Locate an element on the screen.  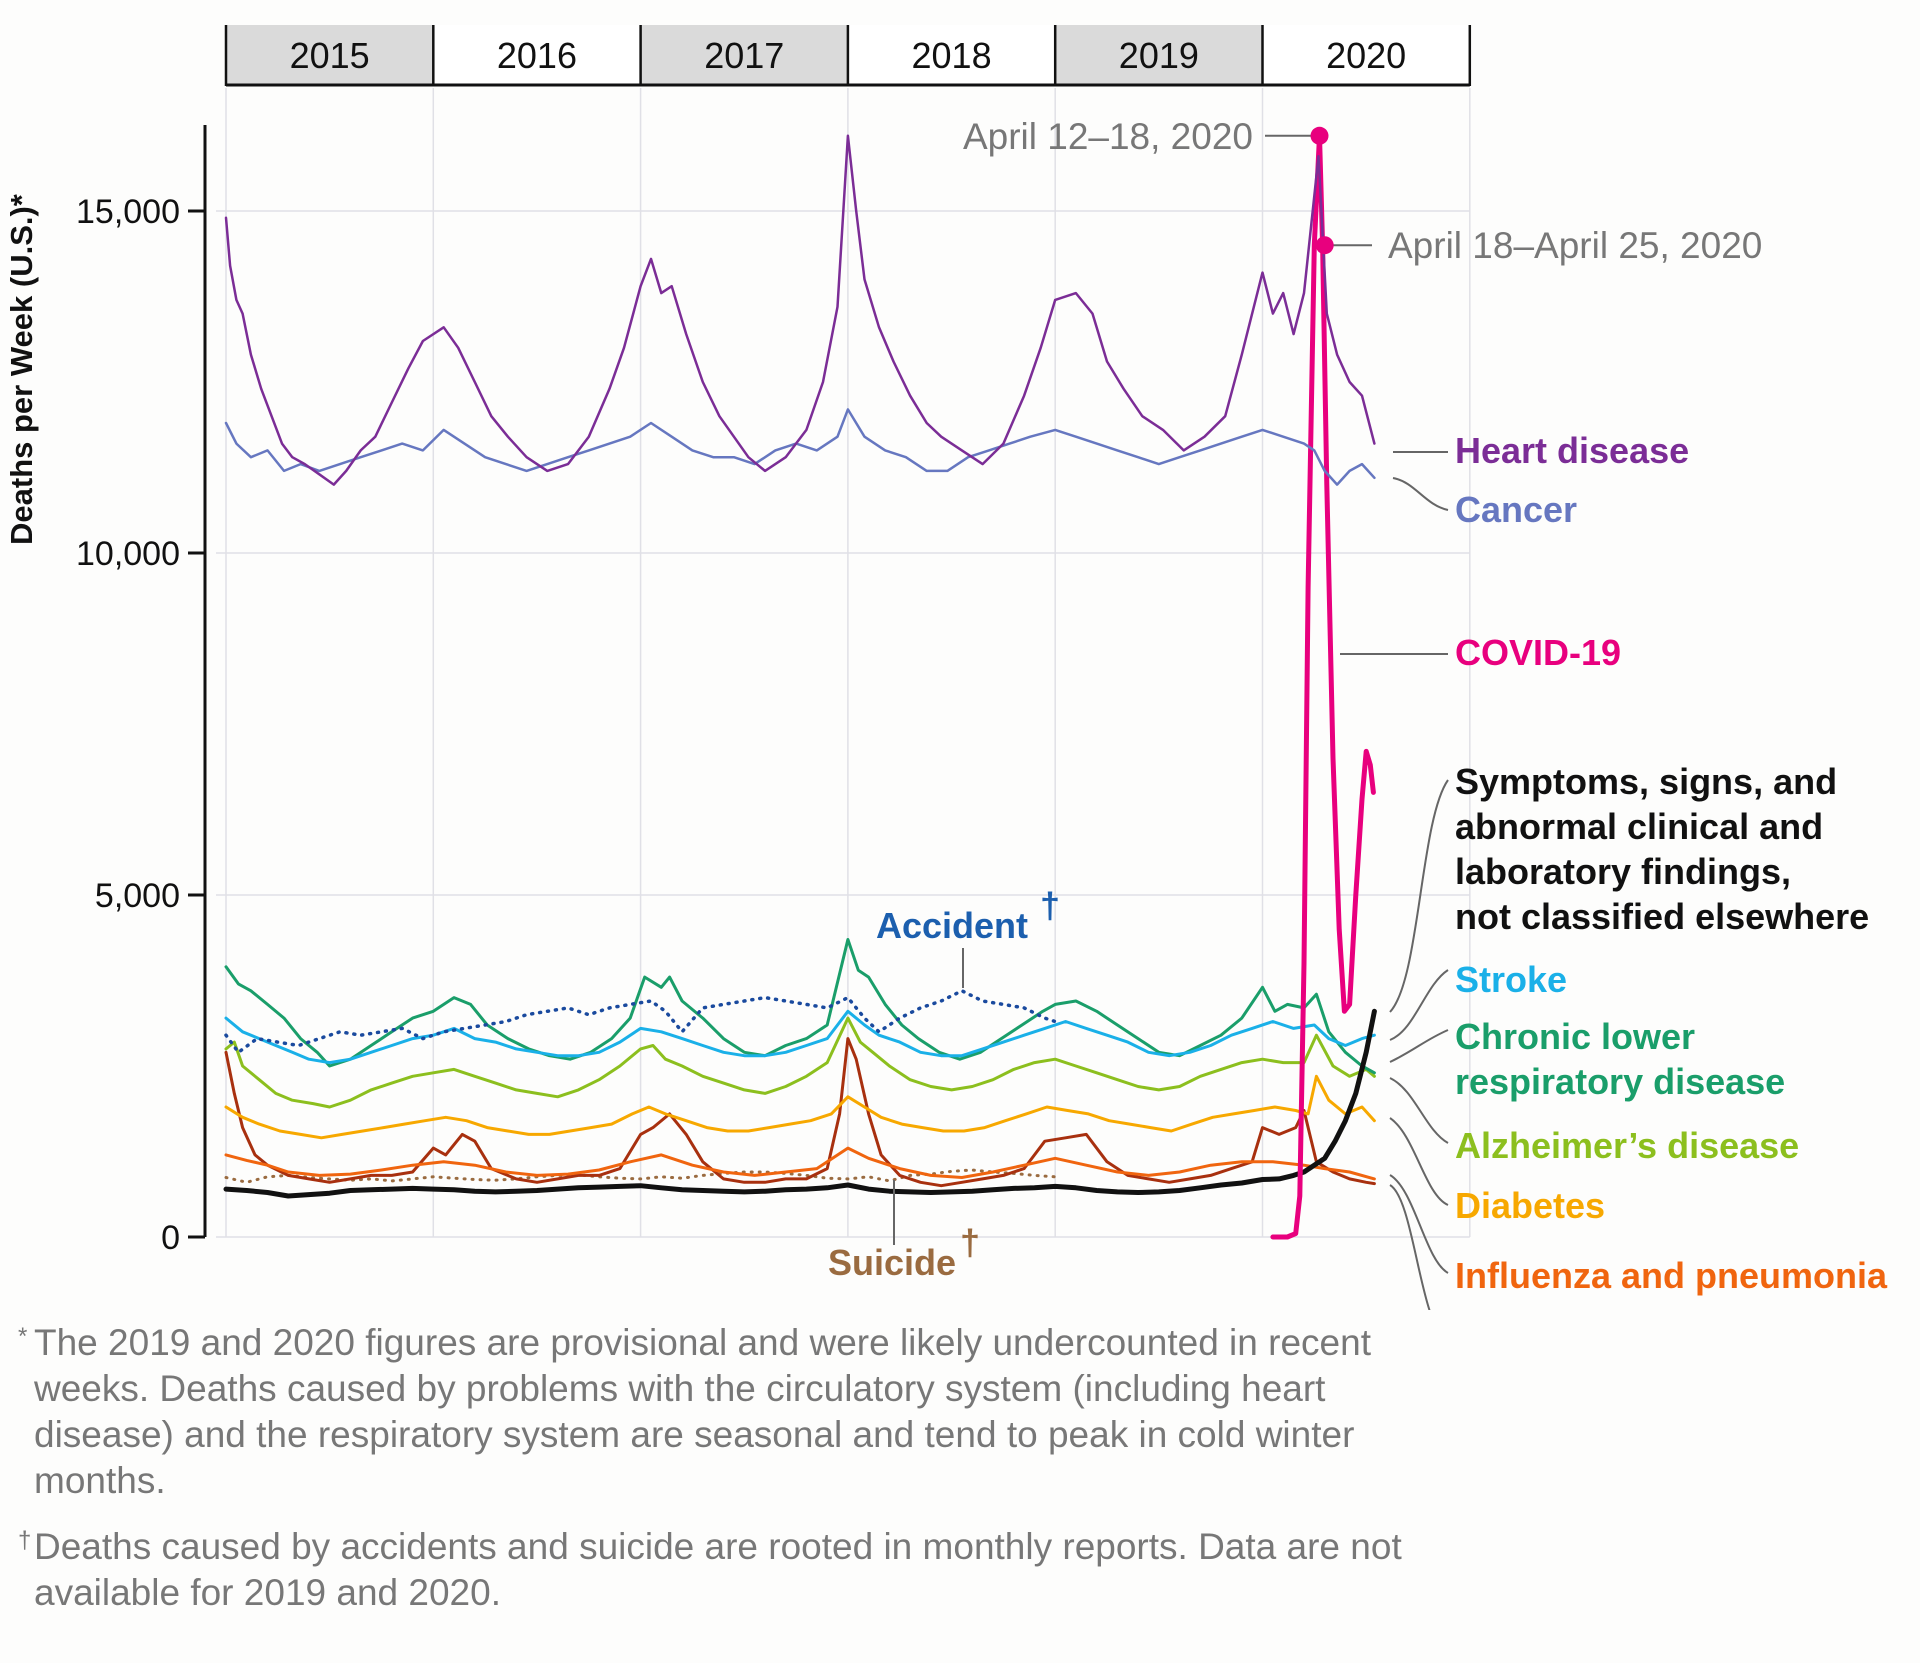
series-line-influenza-and-pneumonia is located at coordinates (800, 1163).